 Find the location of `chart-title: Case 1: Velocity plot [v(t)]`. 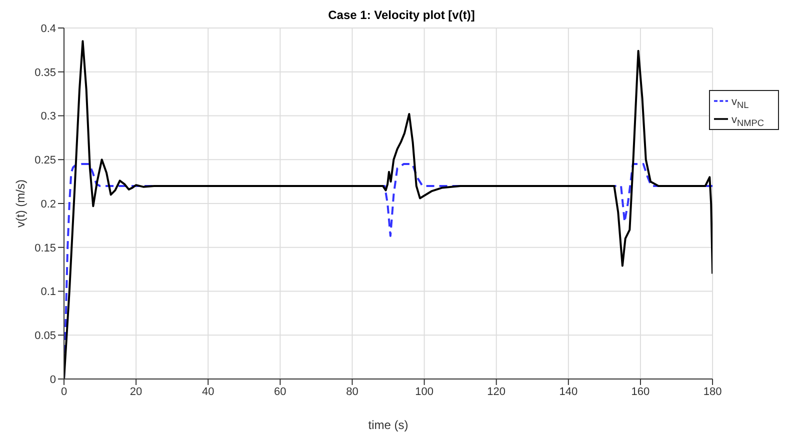

chart-title: Case 1: Velocity plot [v(t)] is located at coordinates (401, 16).